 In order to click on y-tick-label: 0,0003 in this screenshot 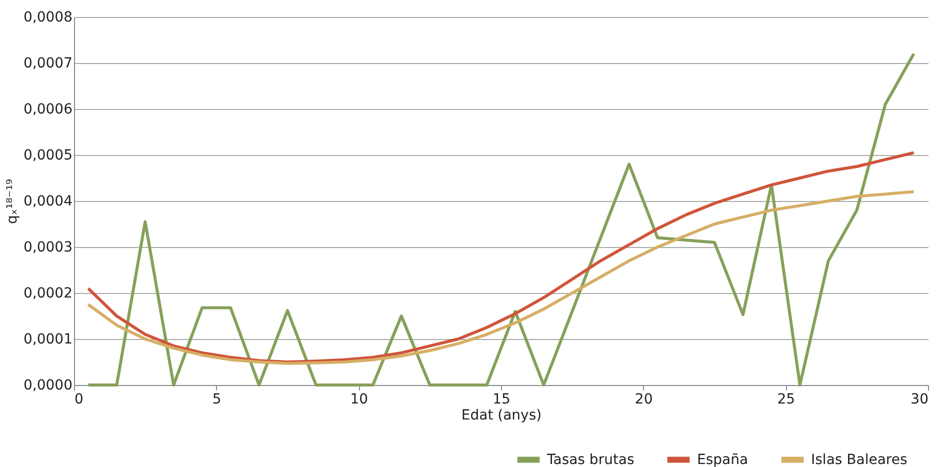, I will do `click(48, 248)`.